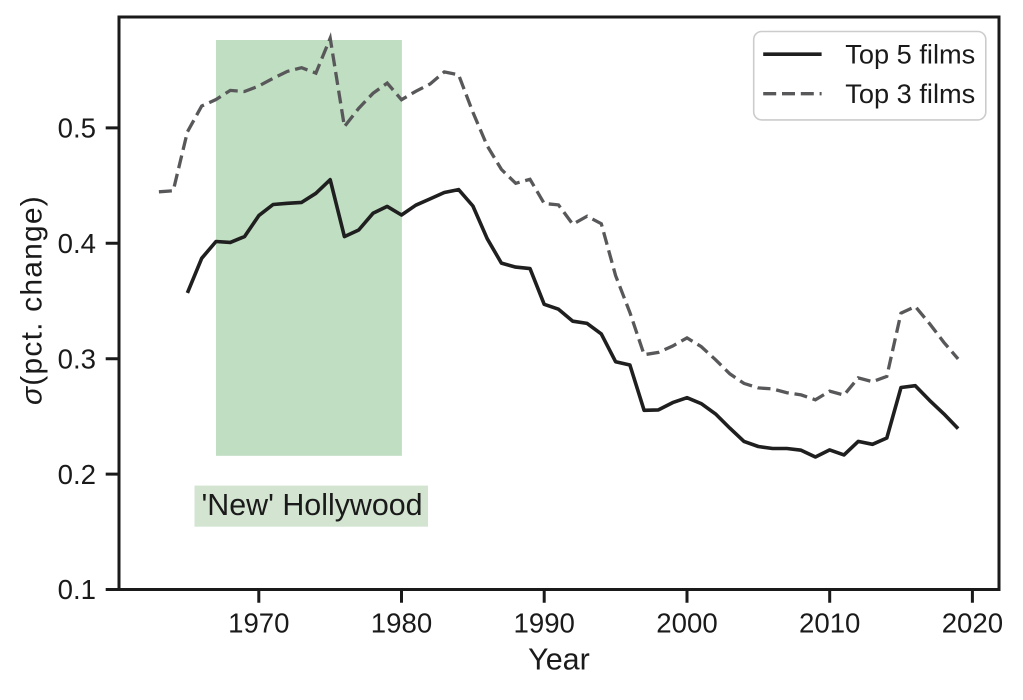  What do you see at coordinates (77, 358) in the screenshot?
I see `svg-text: 0.3` at bounding box center [77, 358].